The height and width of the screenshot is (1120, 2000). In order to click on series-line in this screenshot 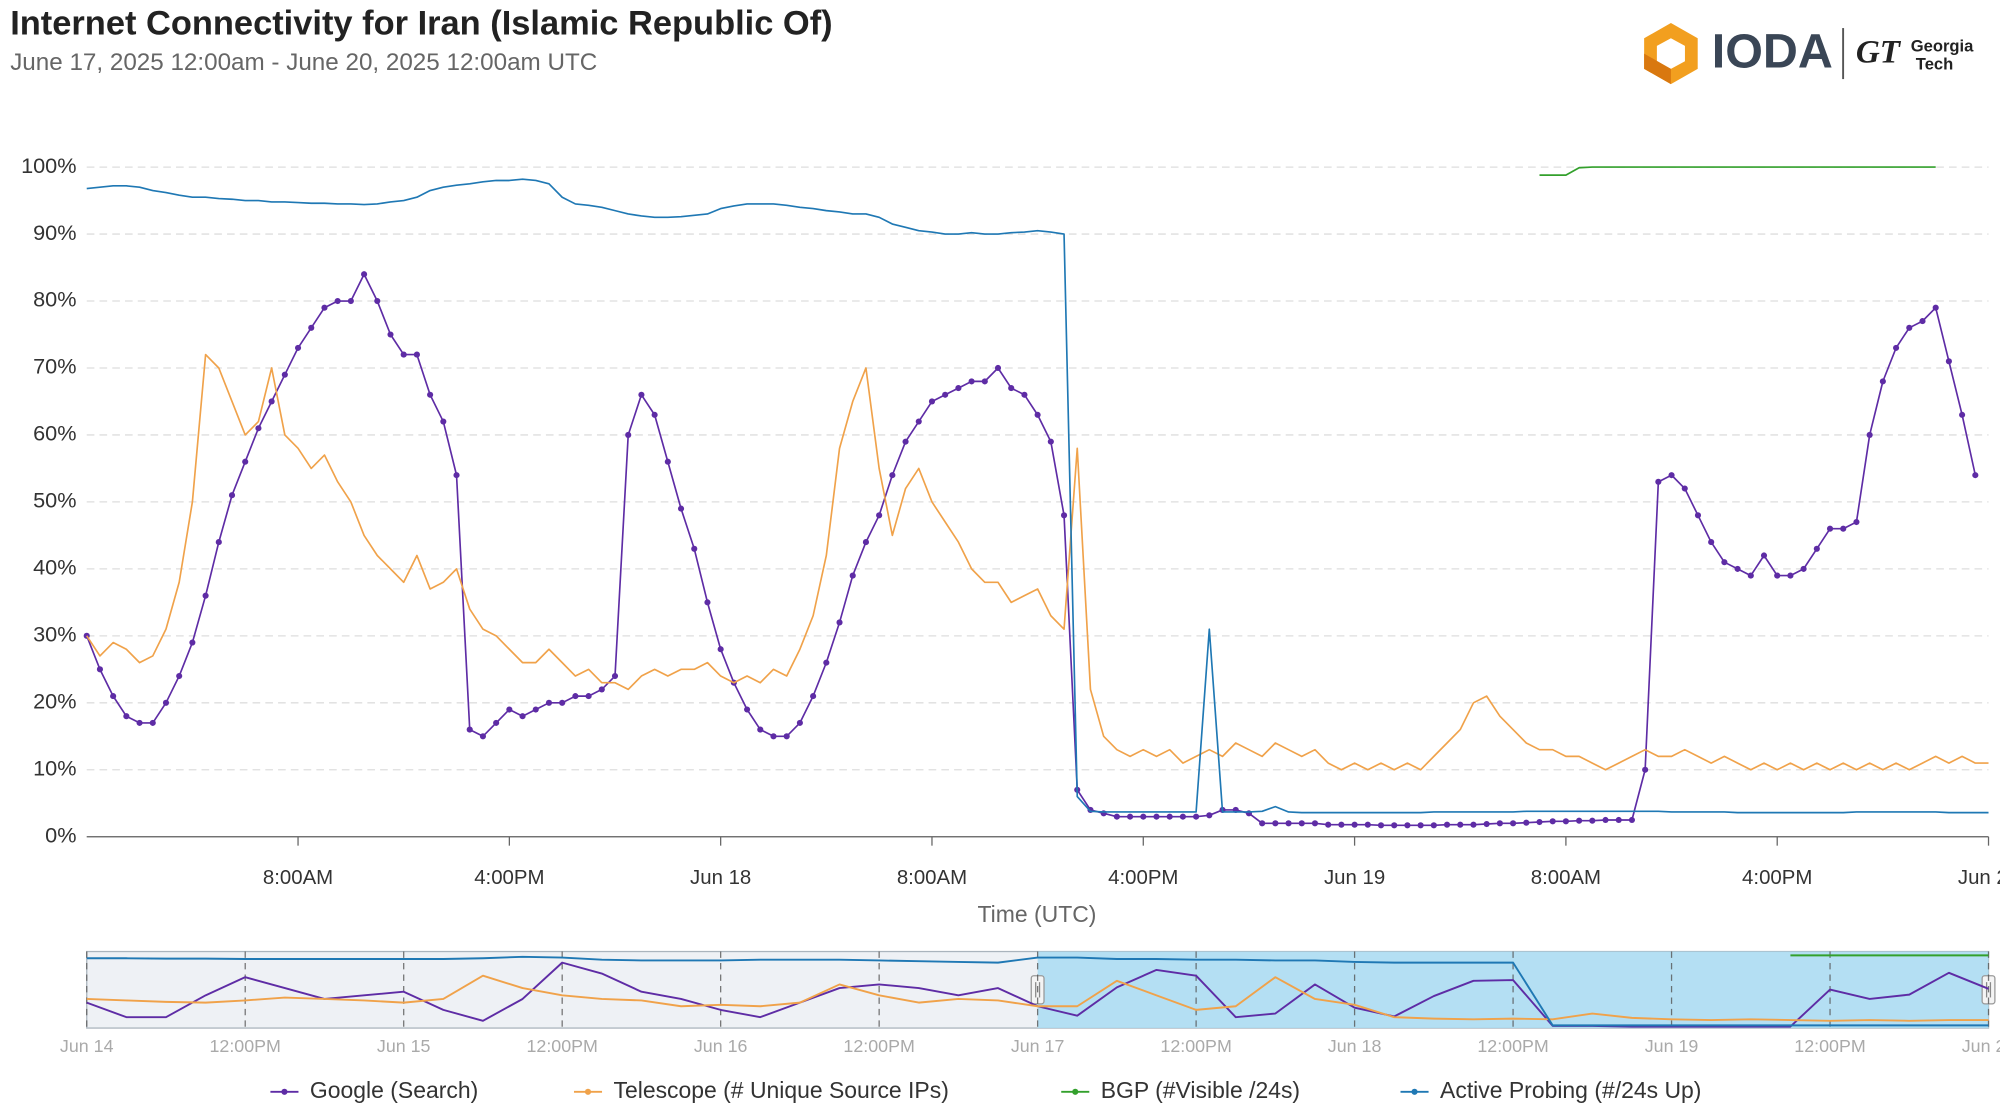, I will do `click(1737, 171)`.